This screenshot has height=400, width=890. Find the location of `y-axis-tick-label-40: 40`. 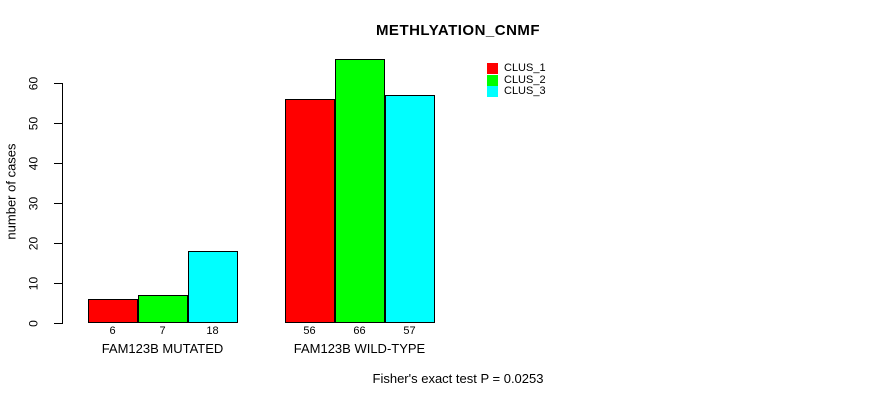

y-axis-tick-label-40: 40 is located at coordinates (33, 163).